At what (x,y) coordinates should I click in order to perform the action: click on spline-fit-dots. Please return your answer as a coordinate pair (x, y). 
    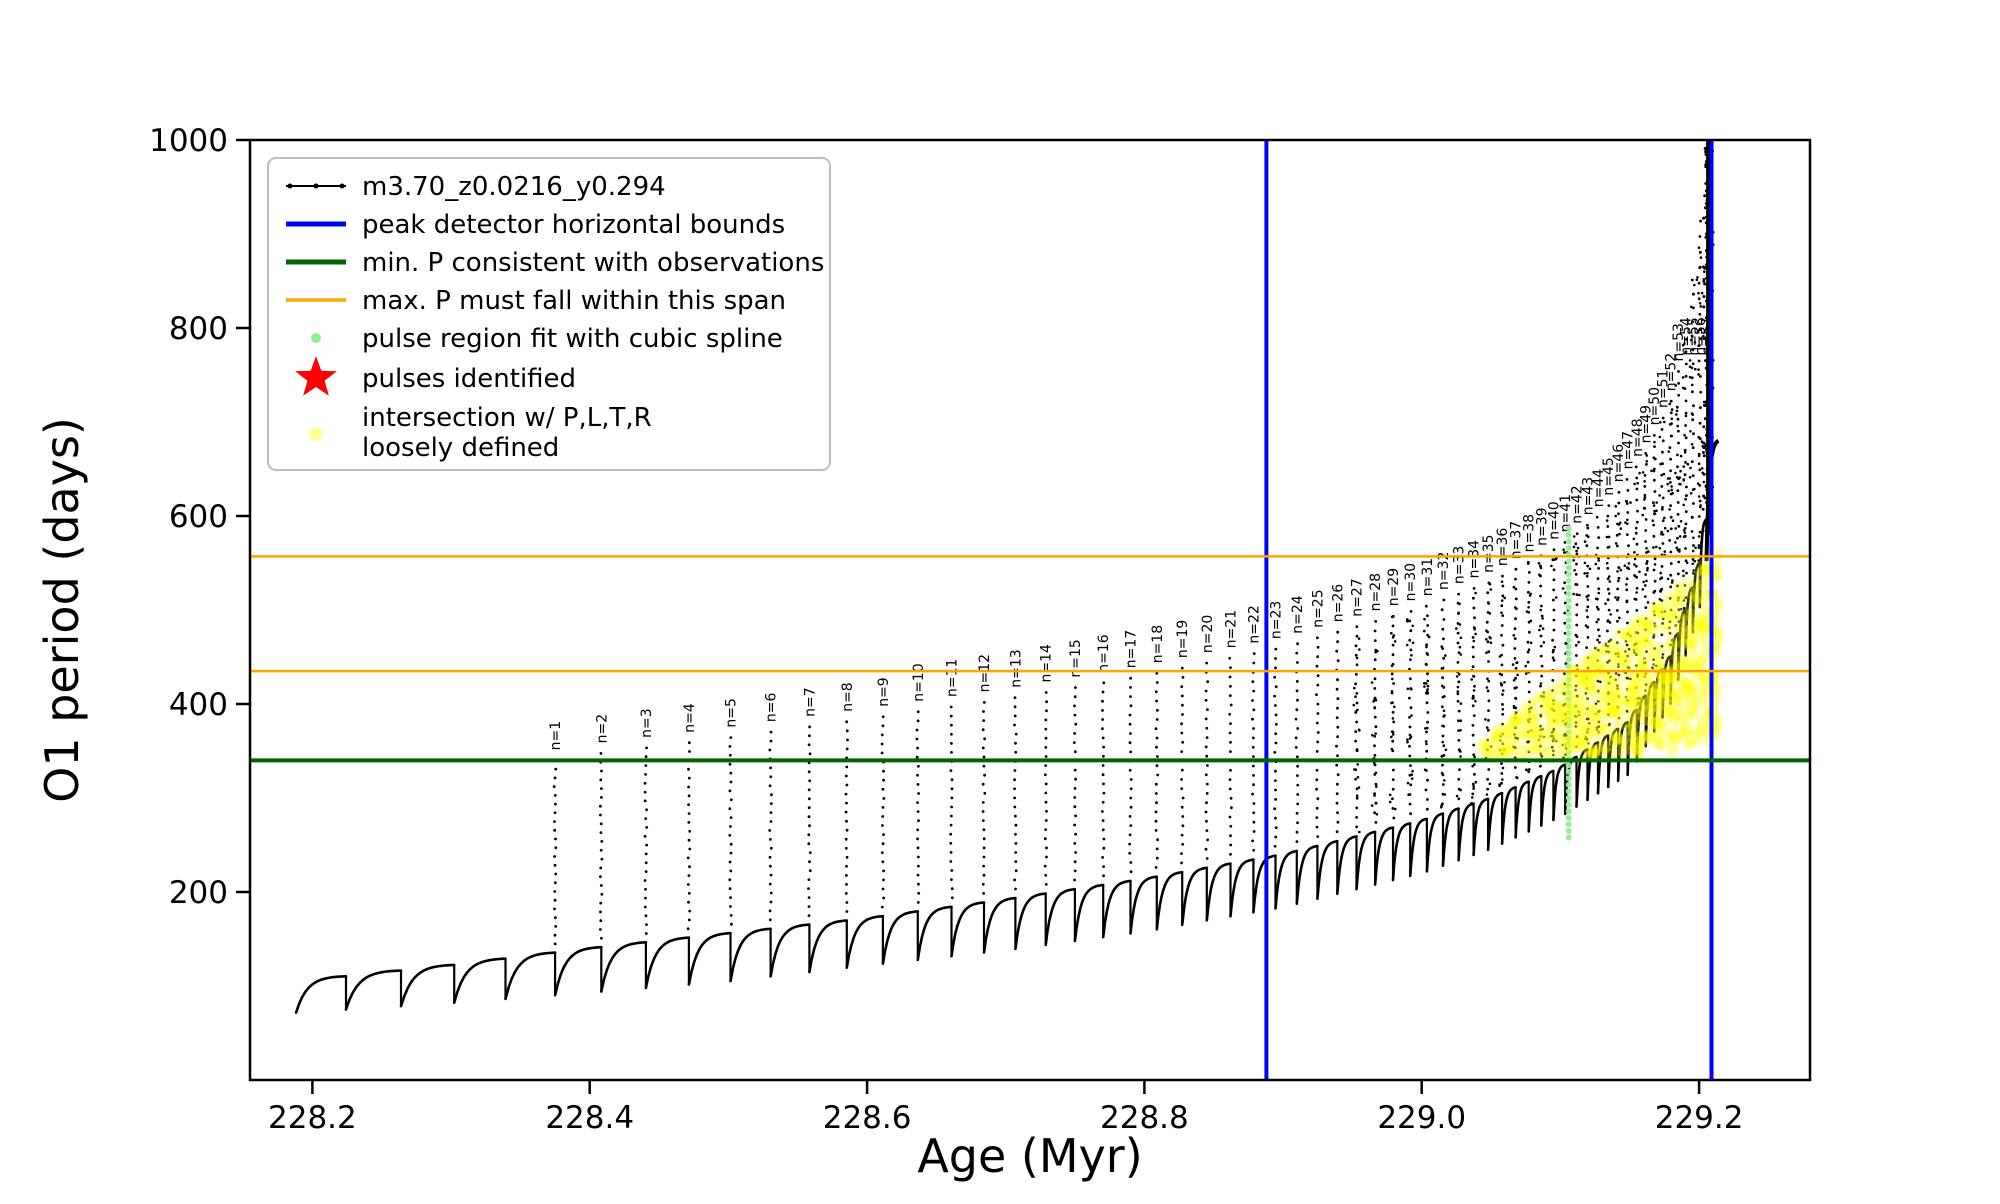
    Looking at the image, I should click on (1568, 683).